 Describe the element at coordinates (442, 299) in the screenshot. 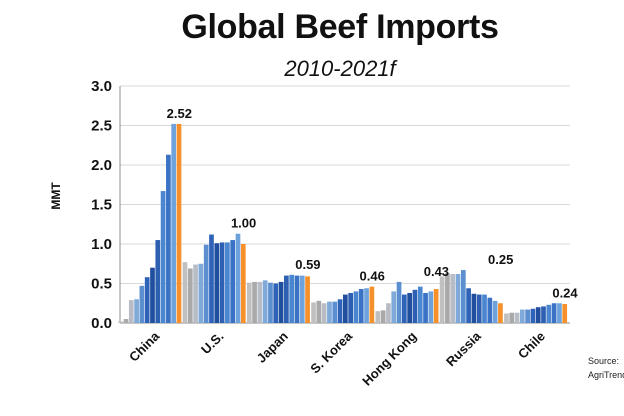

I see `bar-russia-2010` at that location.